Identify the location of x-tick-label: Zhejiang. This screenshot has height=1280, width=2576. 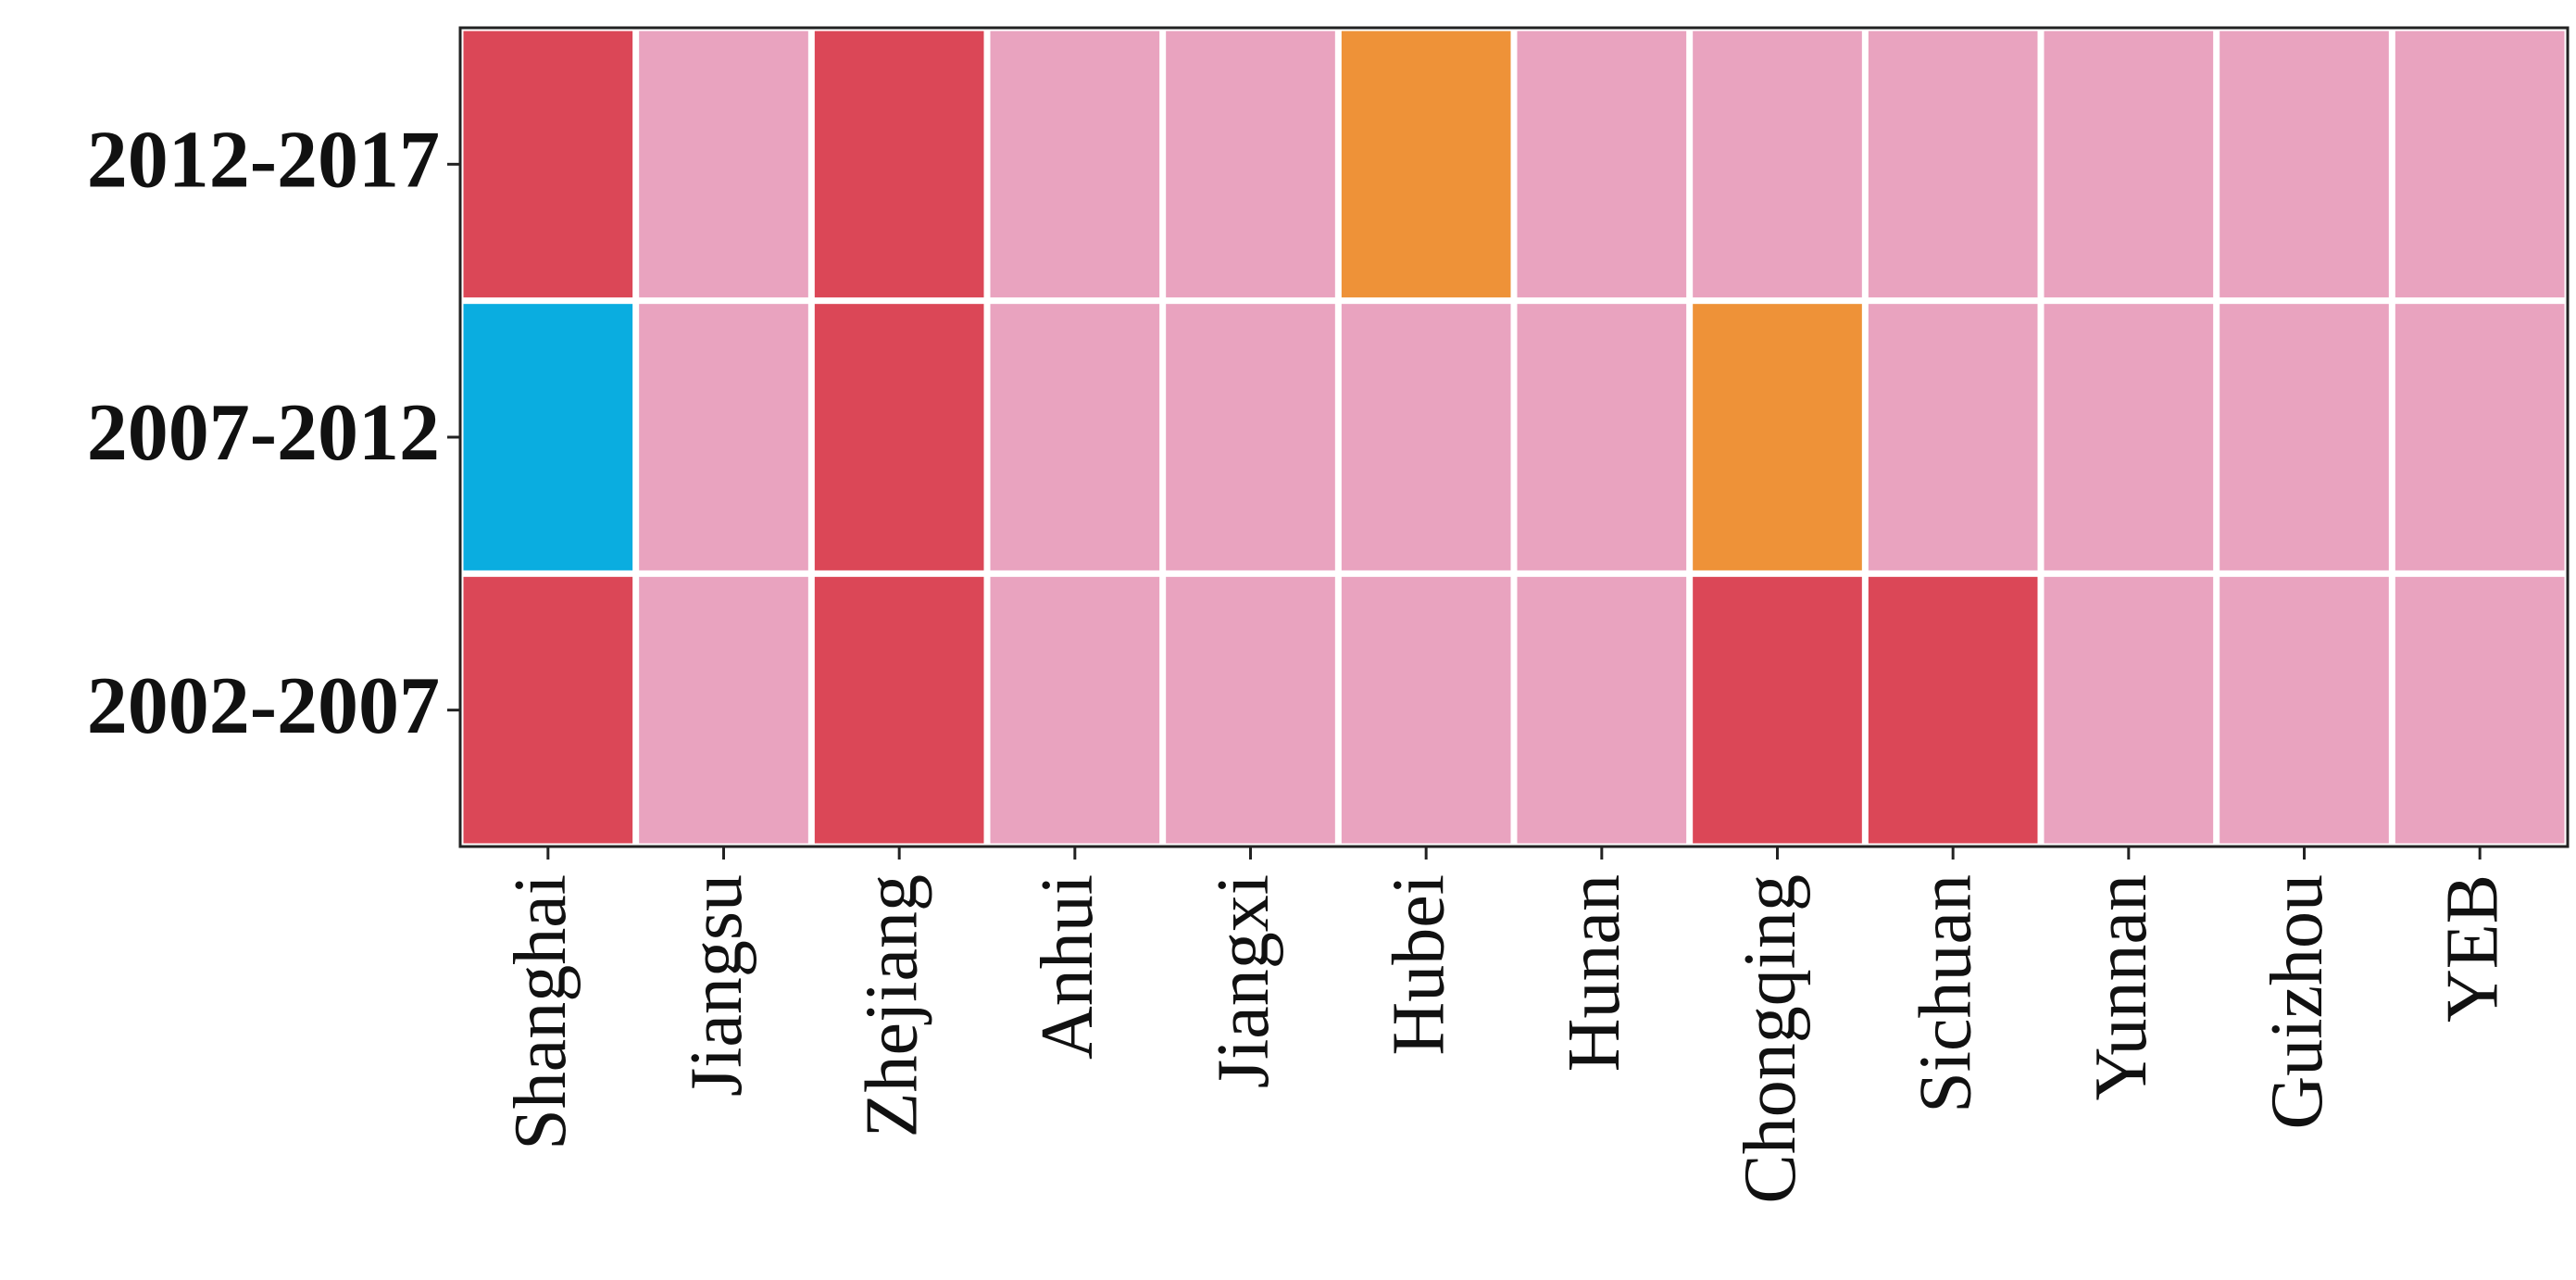
(893, 1005).